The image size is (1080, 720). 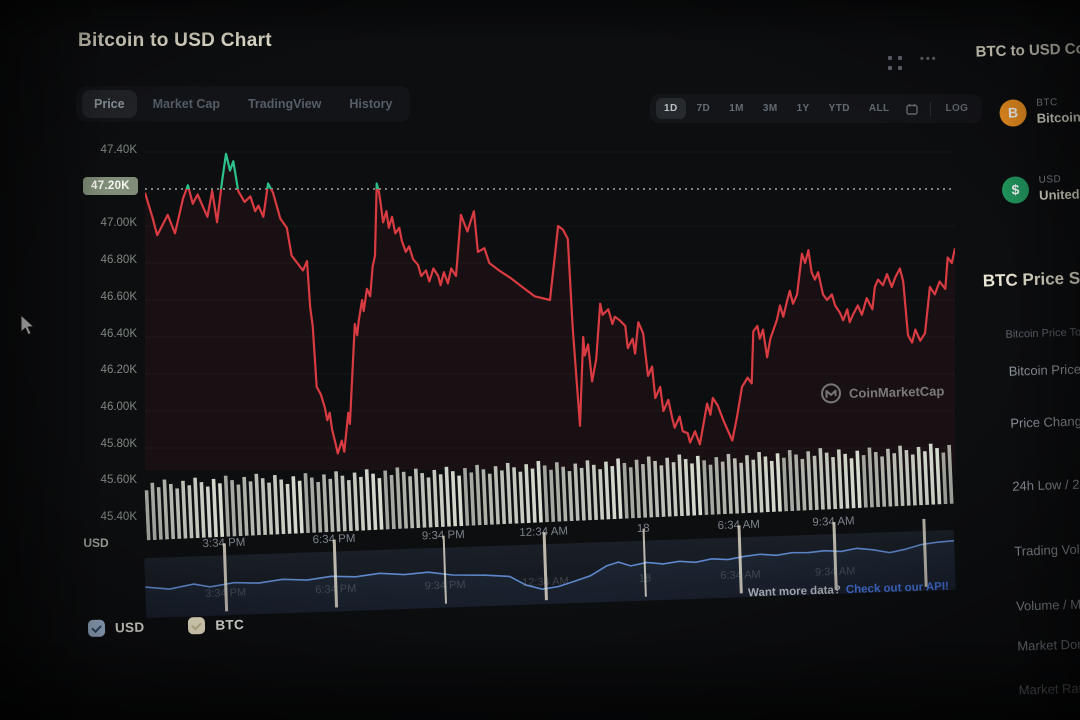 What do you see at coordinates (1050, 180) in the screenshot?
I see `coin-symbol: USD` at bounding box center [1050, 180].